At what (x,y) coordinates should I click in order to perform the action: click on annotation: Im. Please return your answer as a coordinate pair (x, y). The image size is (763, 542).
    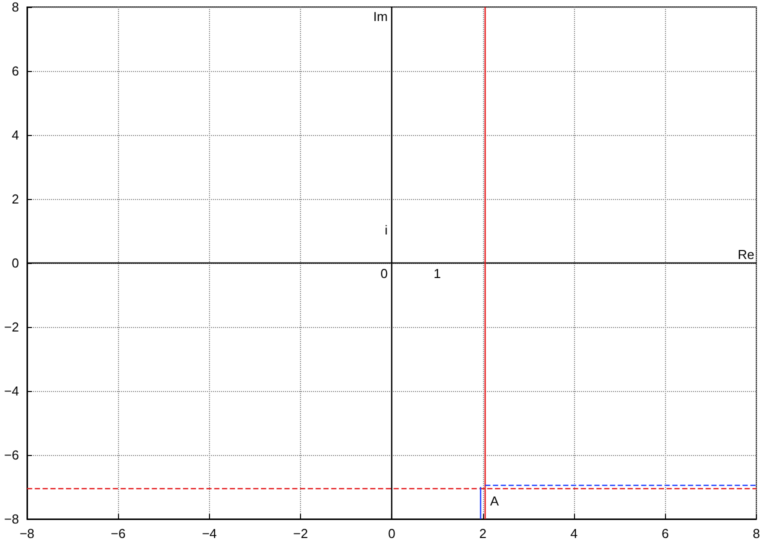
    Looking at the image, I should click on (380, 16).